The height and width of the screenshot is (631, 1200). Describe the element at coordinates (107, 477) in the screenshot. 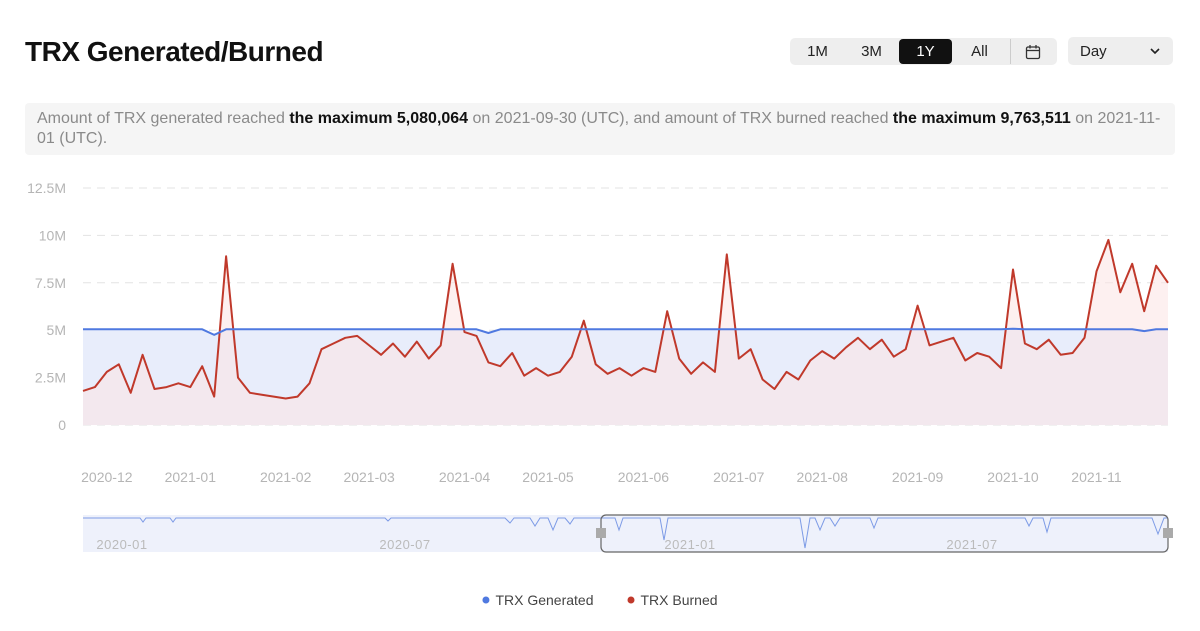

I see `x-tick-label: 2020-12` at that location.